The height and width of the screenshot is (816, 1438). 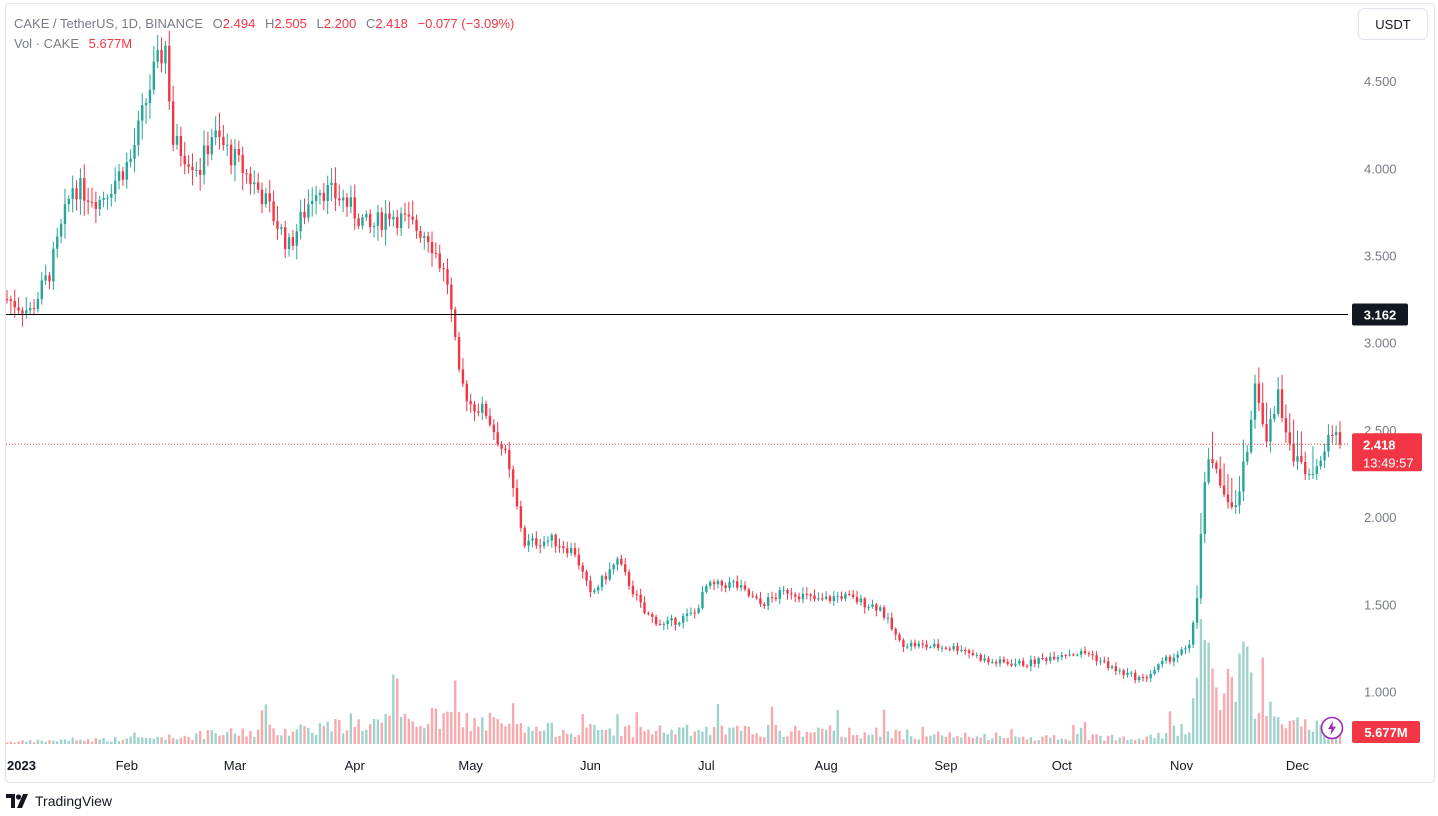 What do you see at coordinates (1380, 314) in the screenshot?
I see `horizontal-line-price-tag: 3.162` at bounding box center [1380, 314].